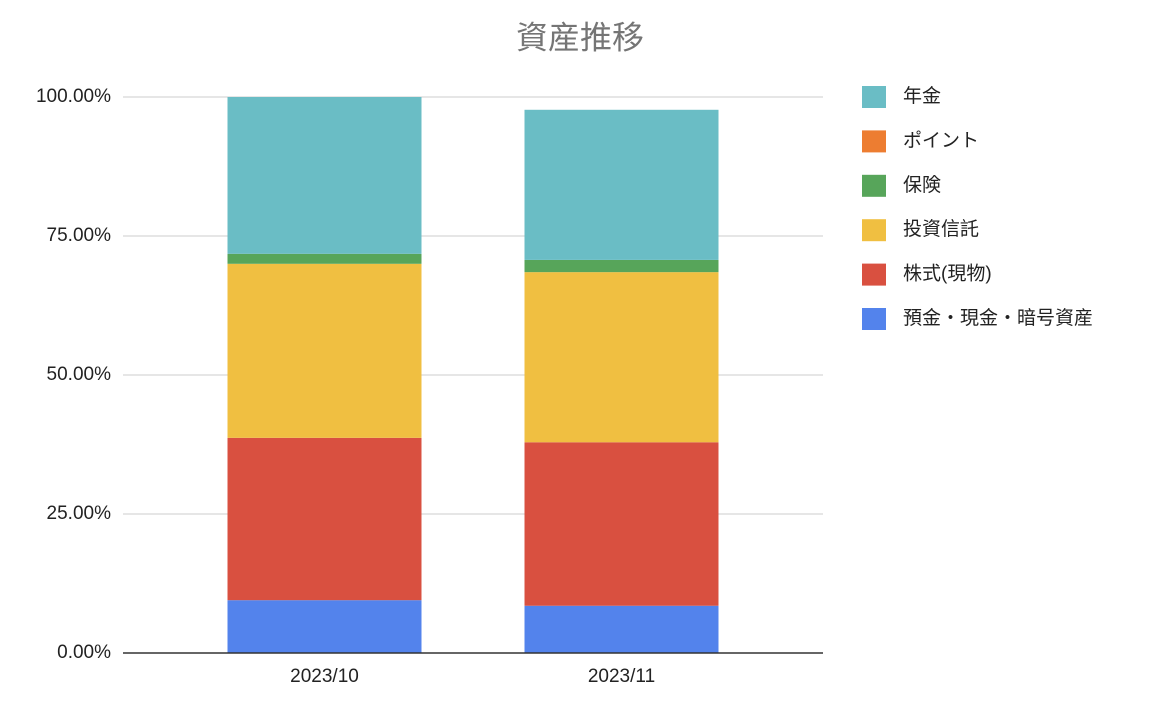 Image resolution: width=1152 pixels, height=714 pixels. What do you see at coordinates (922, 96) in the screenshot?
I see `legend-label: 年金` at bounding box center [922, 96].